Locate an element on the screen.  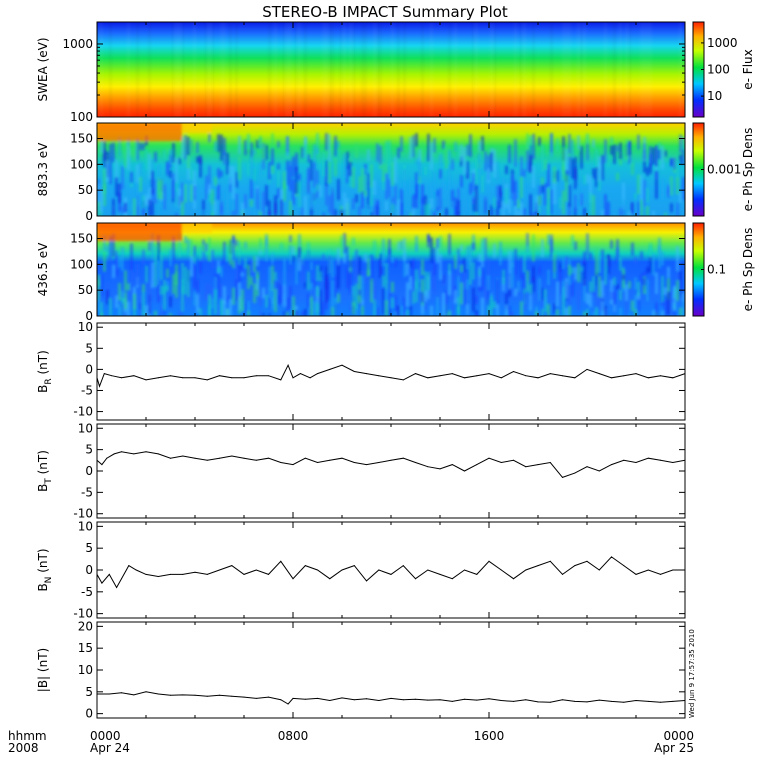
series-line is located at coordinates (390, 572).